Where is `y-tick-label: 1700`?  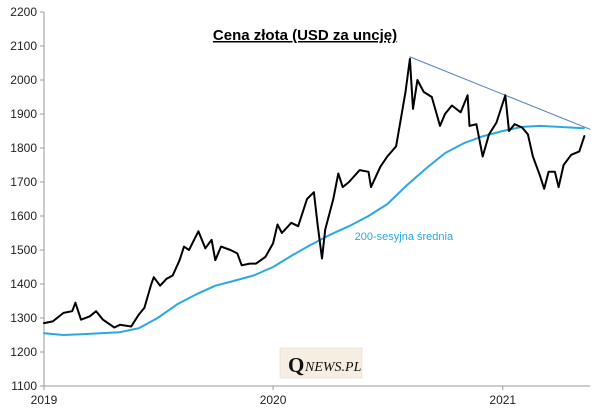 y-tick-label: 1700 is located at coordinates (23, 182).